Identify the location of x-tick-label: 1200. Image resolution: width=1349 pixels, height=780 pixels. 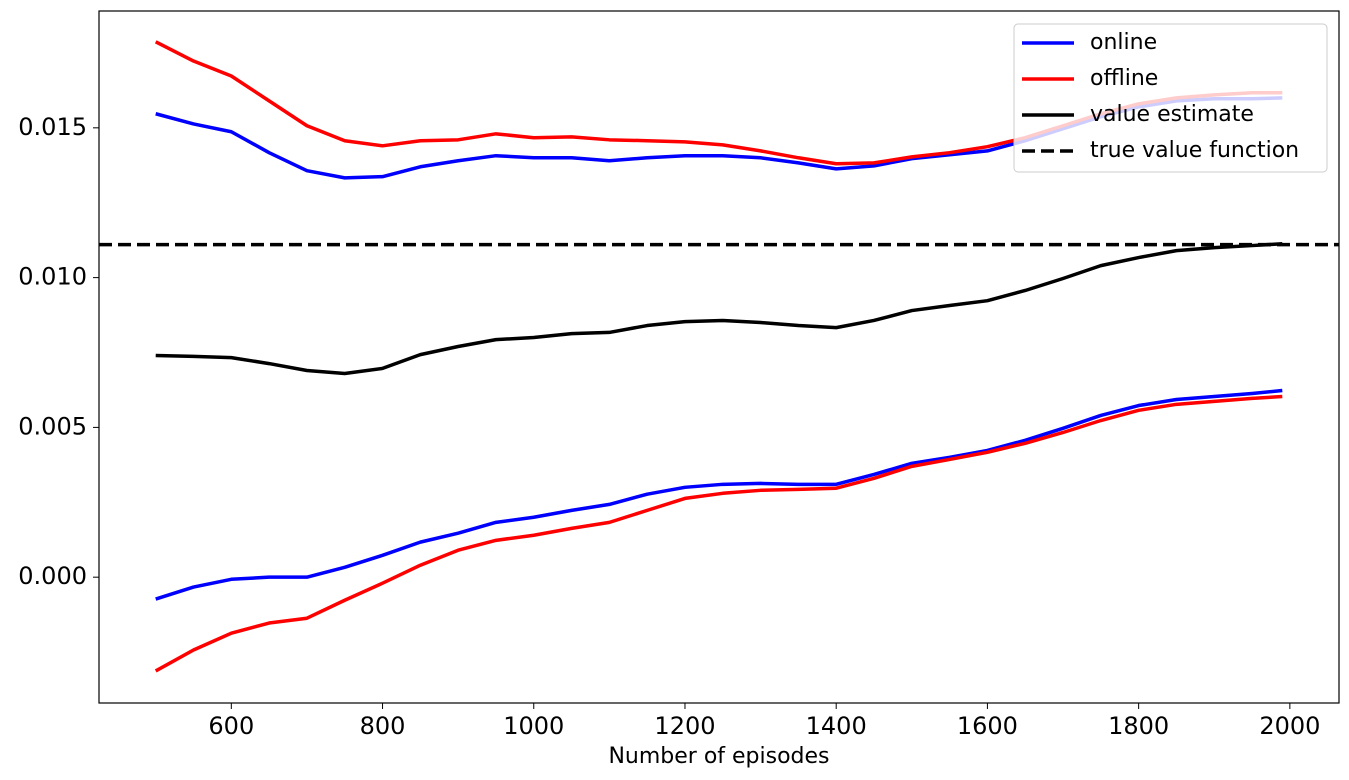
(684, 726).